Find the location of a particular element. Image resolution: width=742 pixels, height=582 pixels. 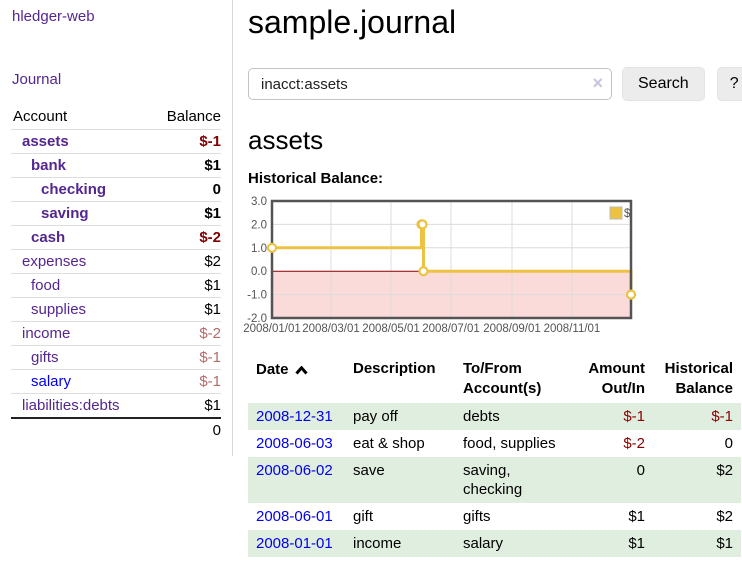

sidebar-account-link: supplies is located at coordinates (59, 309).